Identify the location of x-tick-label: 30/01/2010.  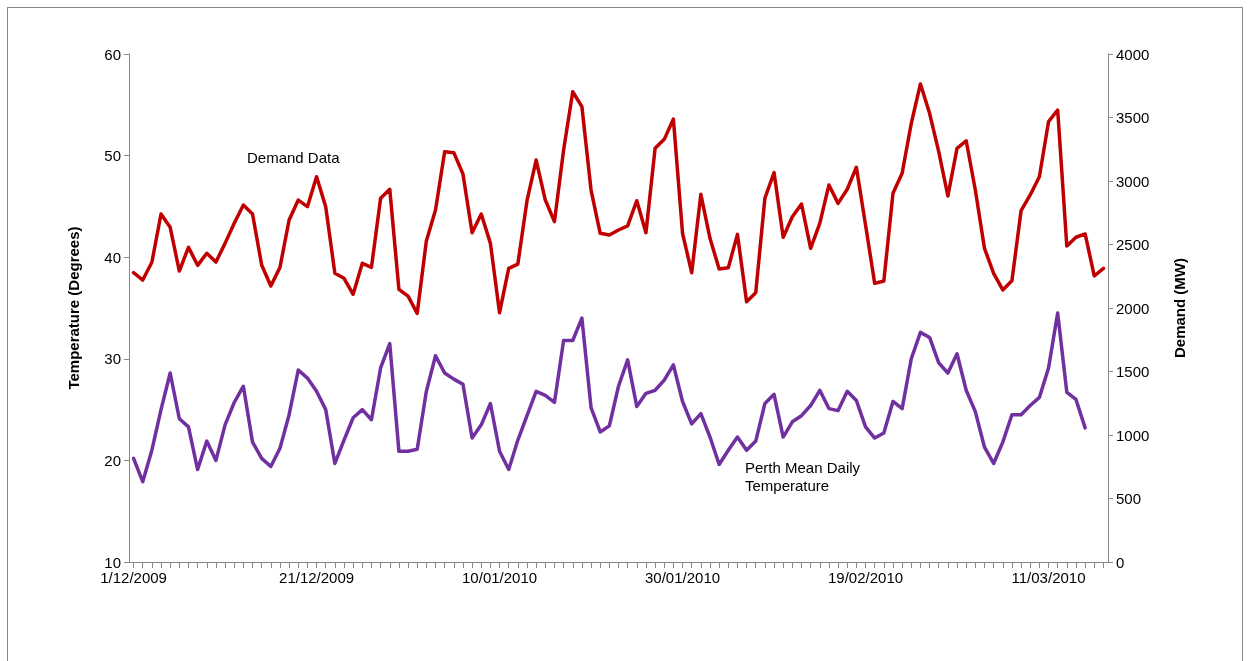
(683, 577).